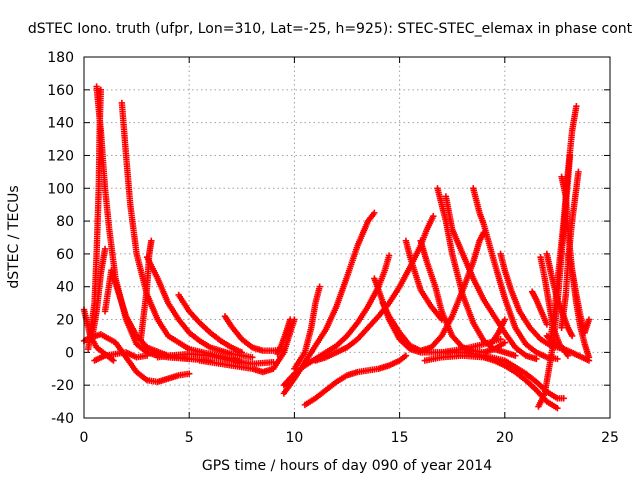 The height and width of the screenshot is (480, 640). Describe the element at coordinates (294, 438) in the screenshot. I see `x-tick-label: 10` at that location.